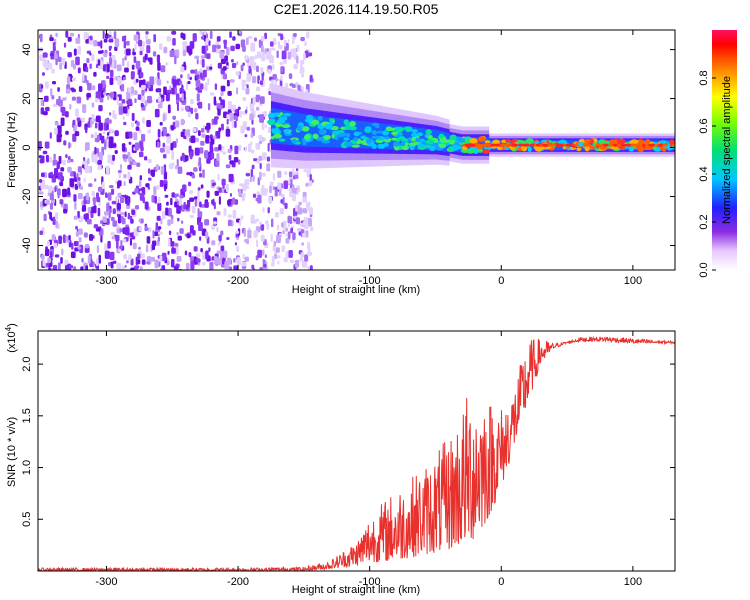  Describe the element at coordinates (704, 269) in the screenshot. I see `colorbar-tick-label: 0.0` at that location.